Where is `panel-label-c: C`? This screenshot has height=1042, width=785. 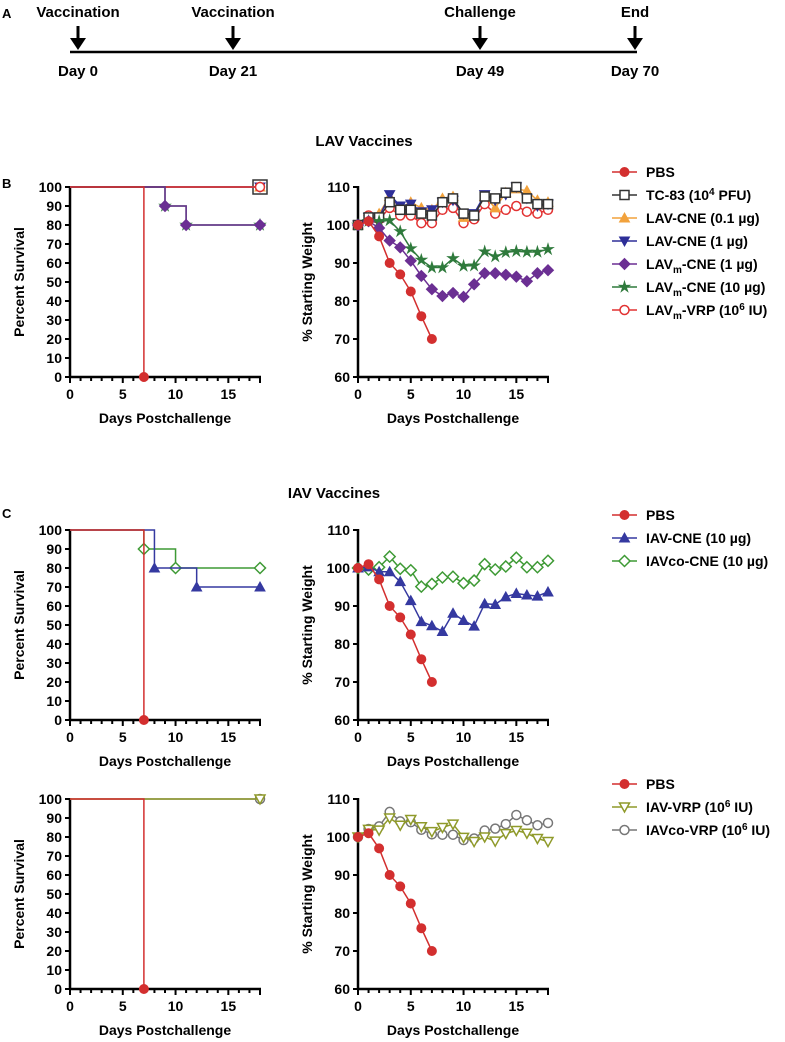 panel-label-c: C is located at coordinates (7, 513).